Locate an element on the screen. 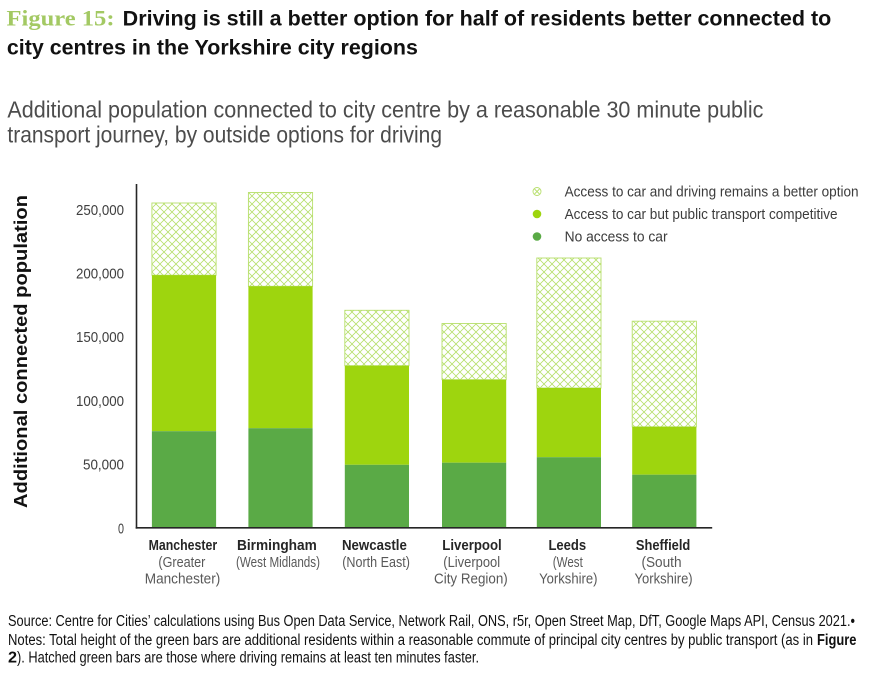  svg-text: (South is located at coordinates (661, 563).